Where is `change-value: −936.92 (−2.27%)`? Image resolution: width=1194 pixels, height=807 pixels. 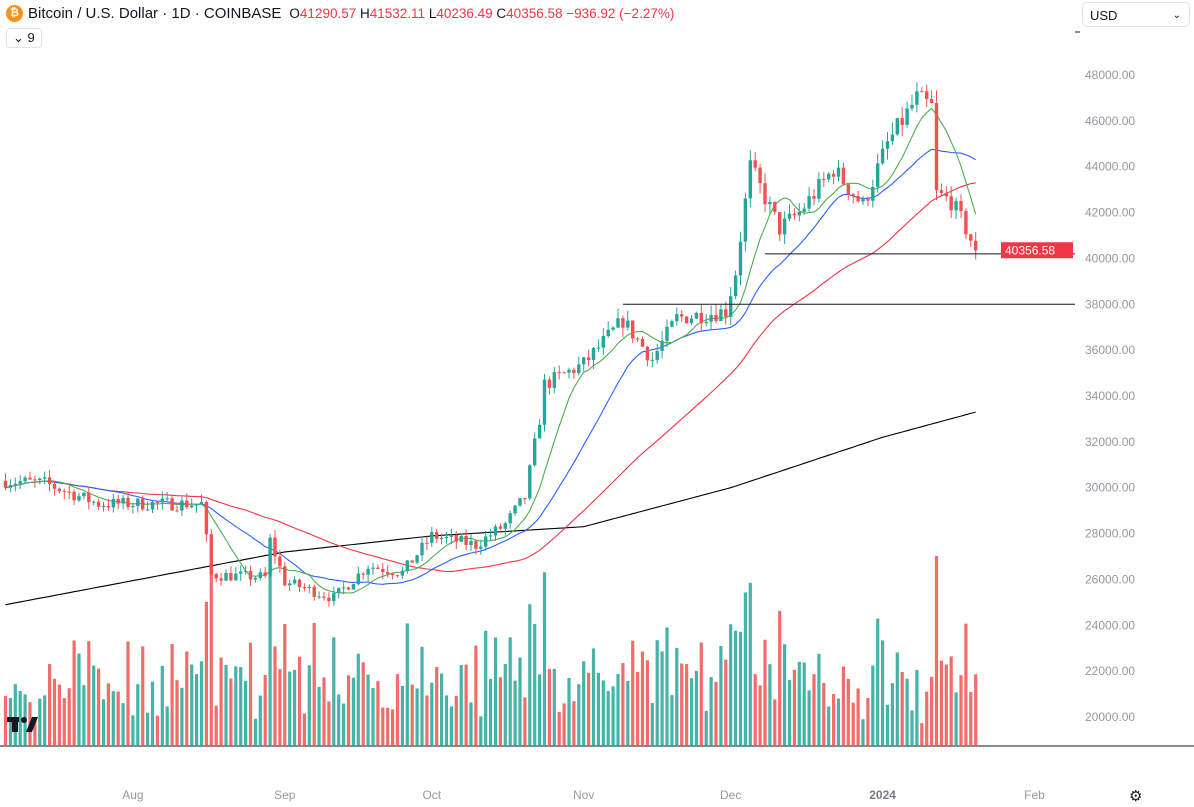
change-value: −936.92 (−2.27%) is located at coordinates (620, 13).